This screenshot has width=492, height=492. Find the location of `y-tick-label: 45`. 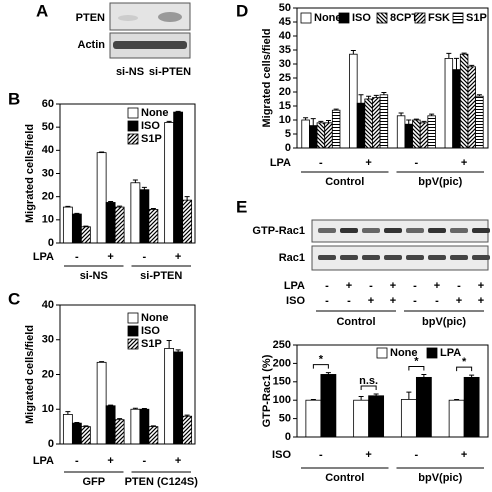

y-tick-label: 45 is located at coordinates (285, 22).